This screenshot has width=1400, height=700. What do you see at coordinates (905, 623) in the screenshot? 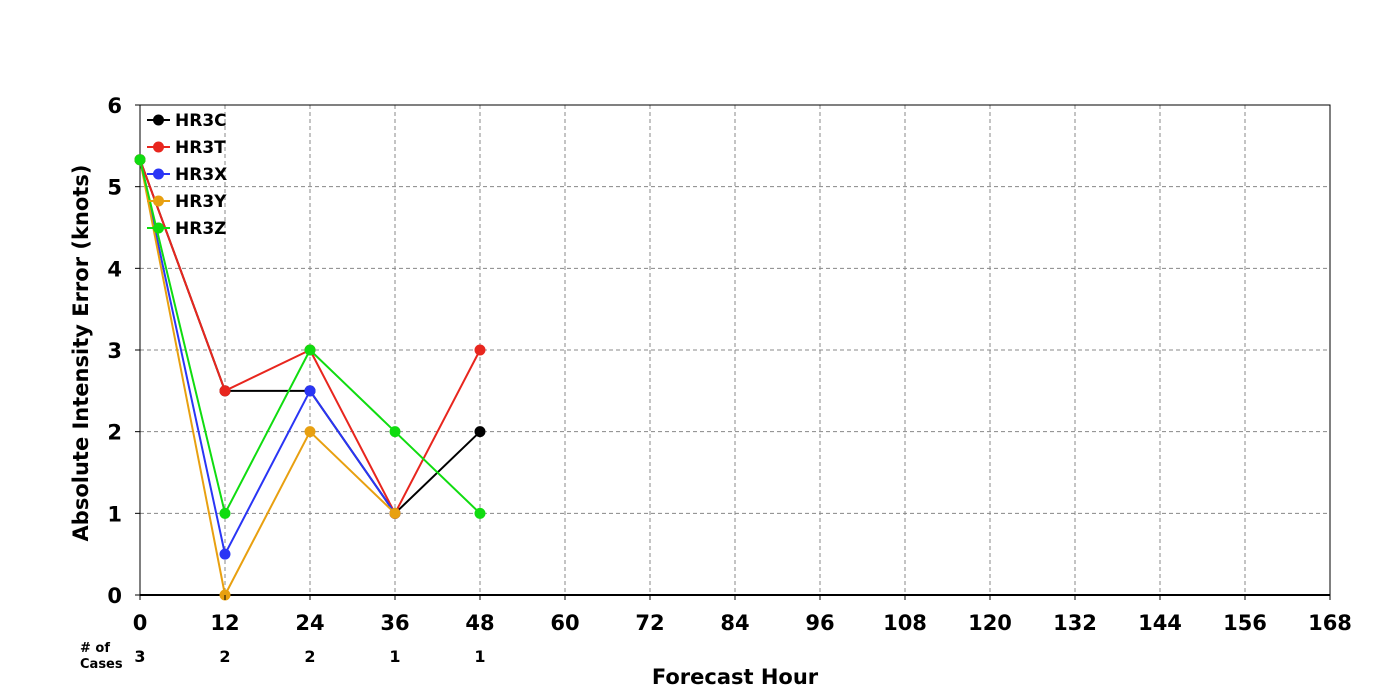
I see `x-tick-label: 108` at bounding box center [905, 623].